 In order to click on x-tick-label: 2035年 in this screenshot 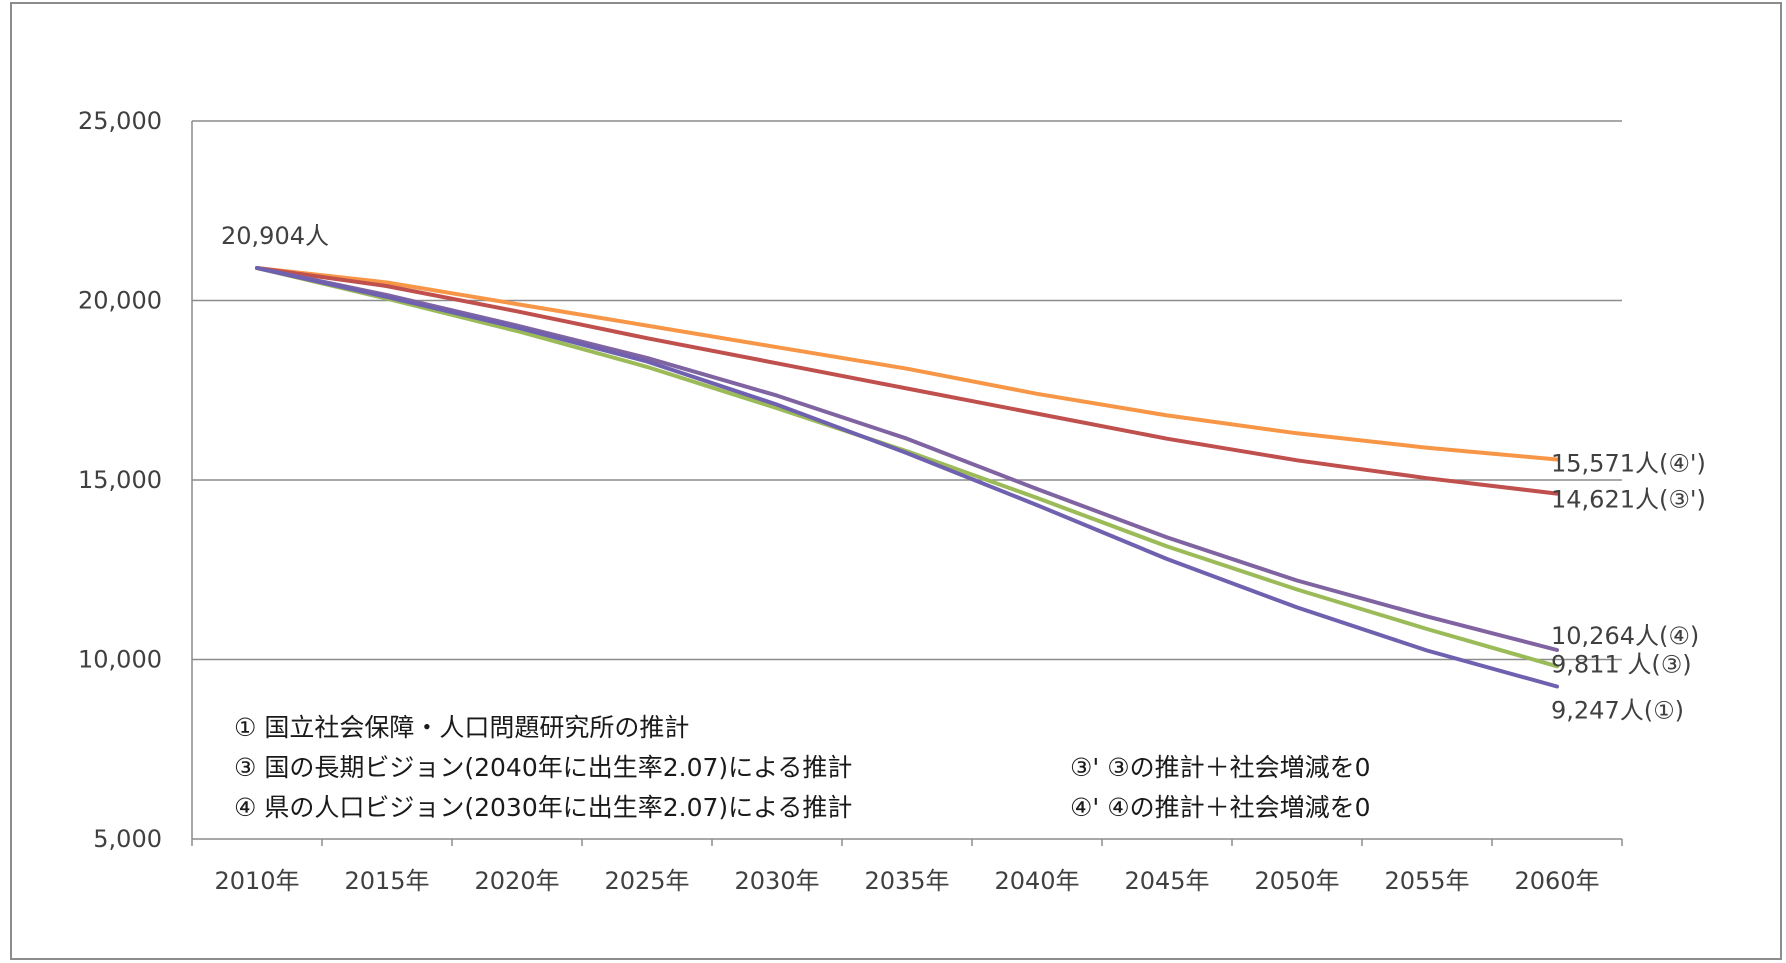, I will do `click(906, 881)`.